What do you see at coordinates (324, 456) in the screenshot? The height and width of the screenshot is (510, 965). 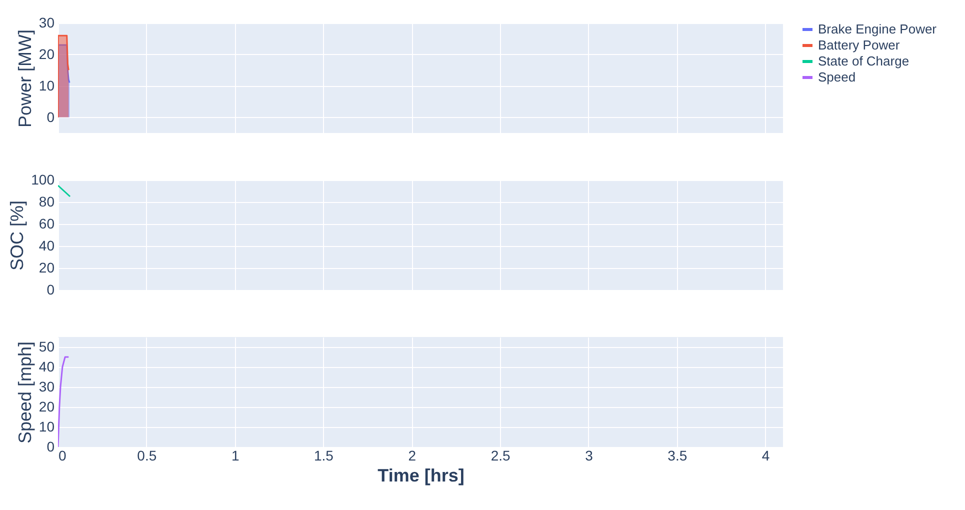 I see `x-tick-label: 1.5` at bounding box center [324, 456].